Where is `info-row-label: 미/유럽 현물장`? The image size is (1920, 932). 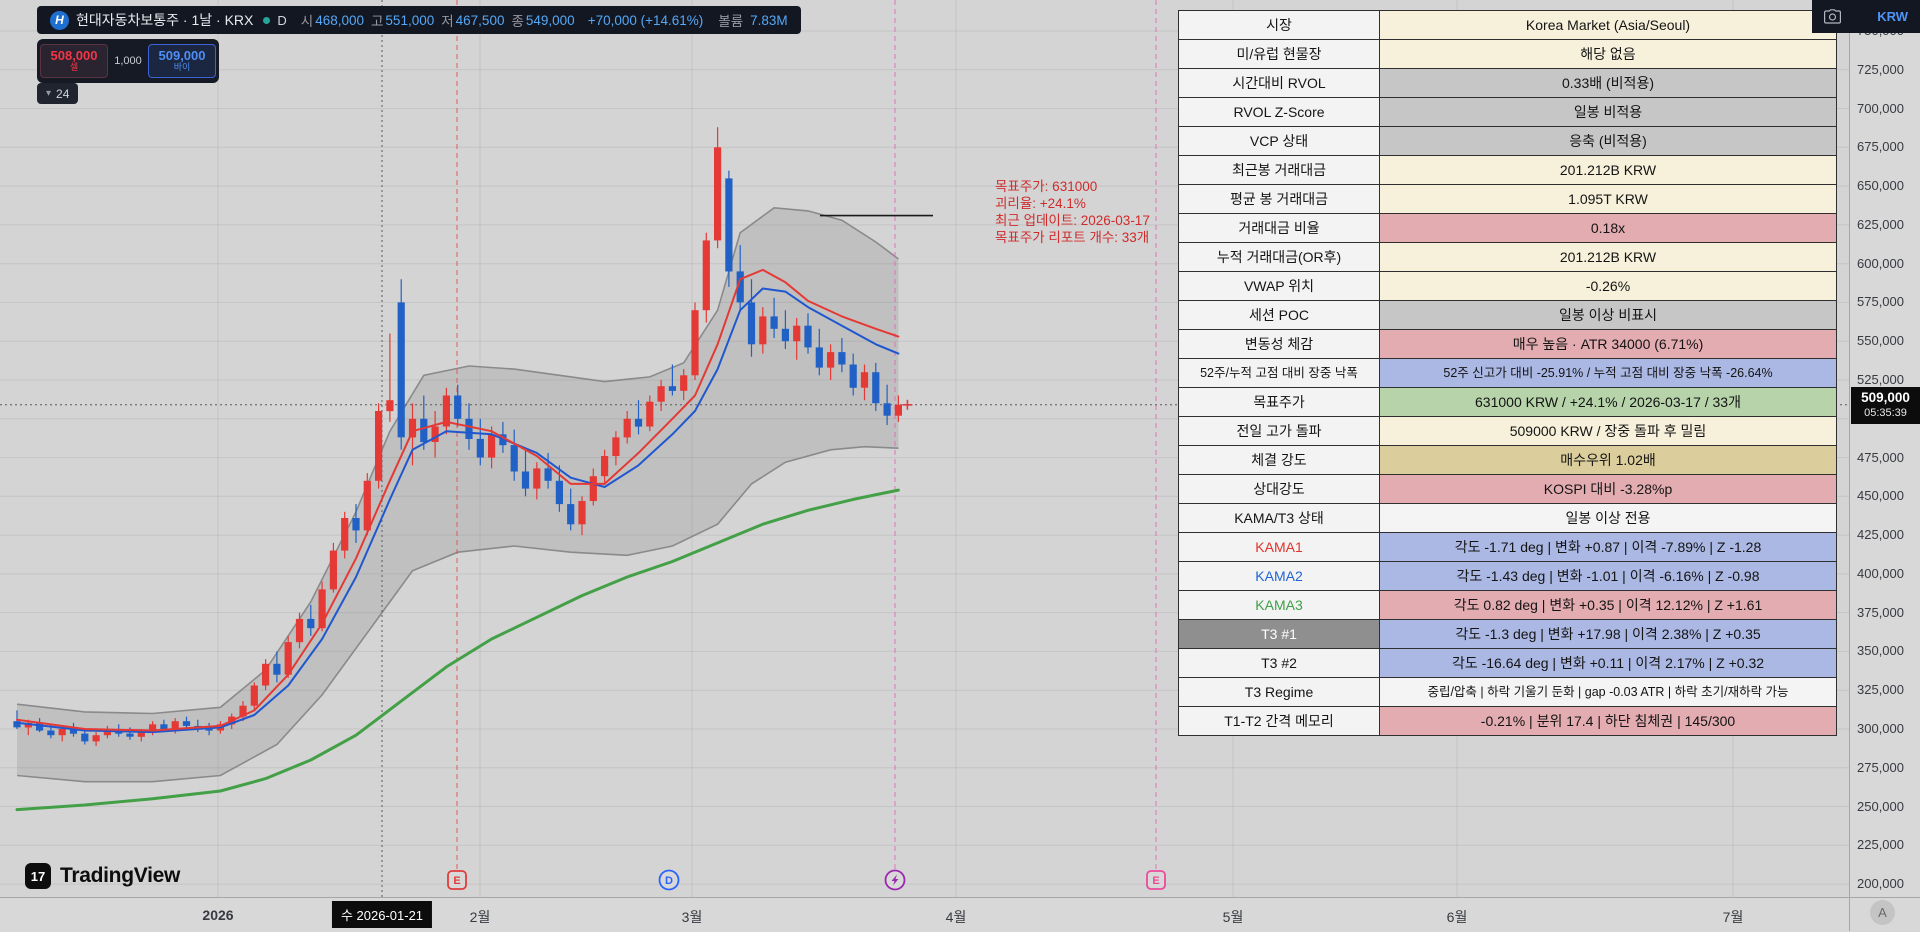
info-row-label: 미/유럽 현물장 is located at coordinates (1279, 54).